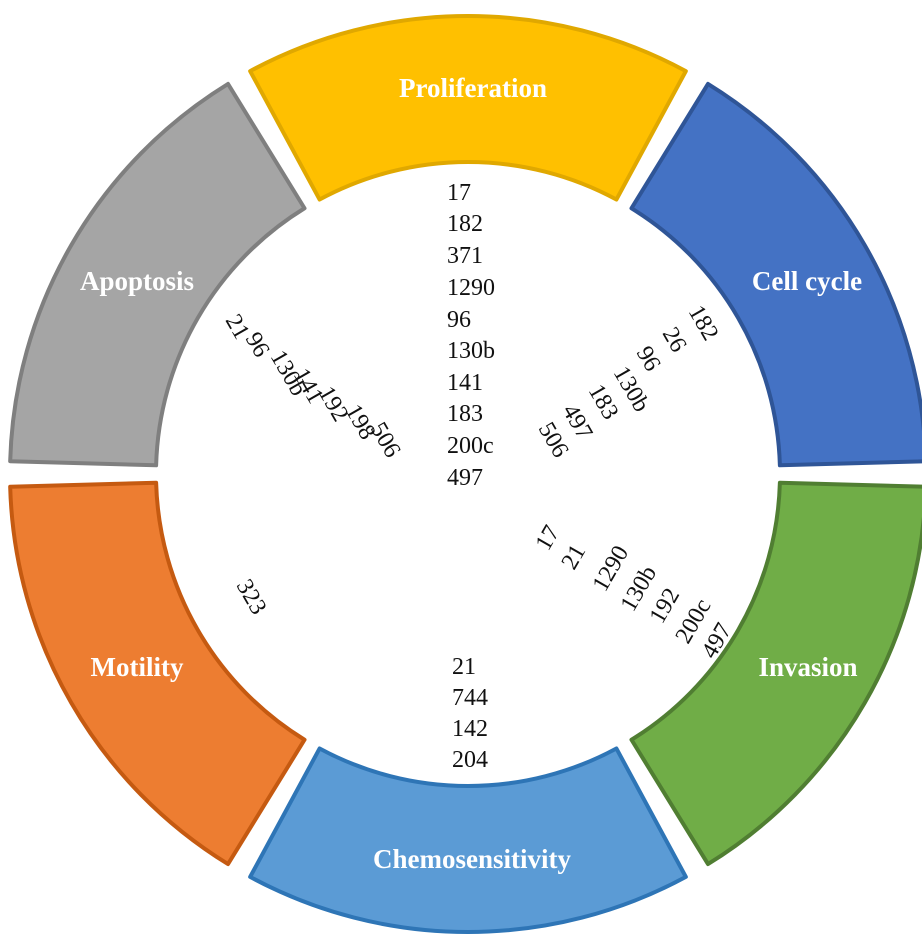  I want to click on proliferation-list: 17 182 371 1290 96 130b 141 183 200c 497, so click(471, 335).